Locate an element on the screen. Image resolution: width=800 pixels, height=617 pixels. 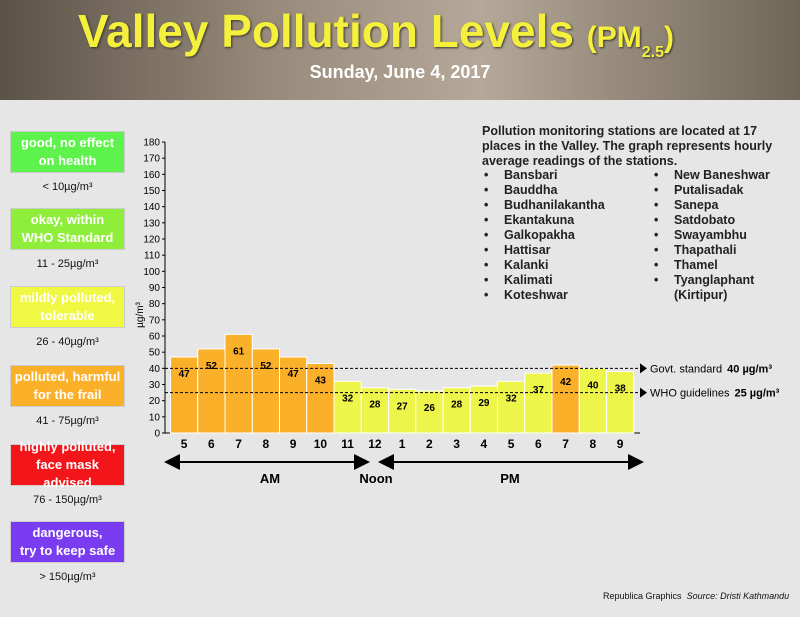
legend-label: okay, within is located at coordinates (67, 219).